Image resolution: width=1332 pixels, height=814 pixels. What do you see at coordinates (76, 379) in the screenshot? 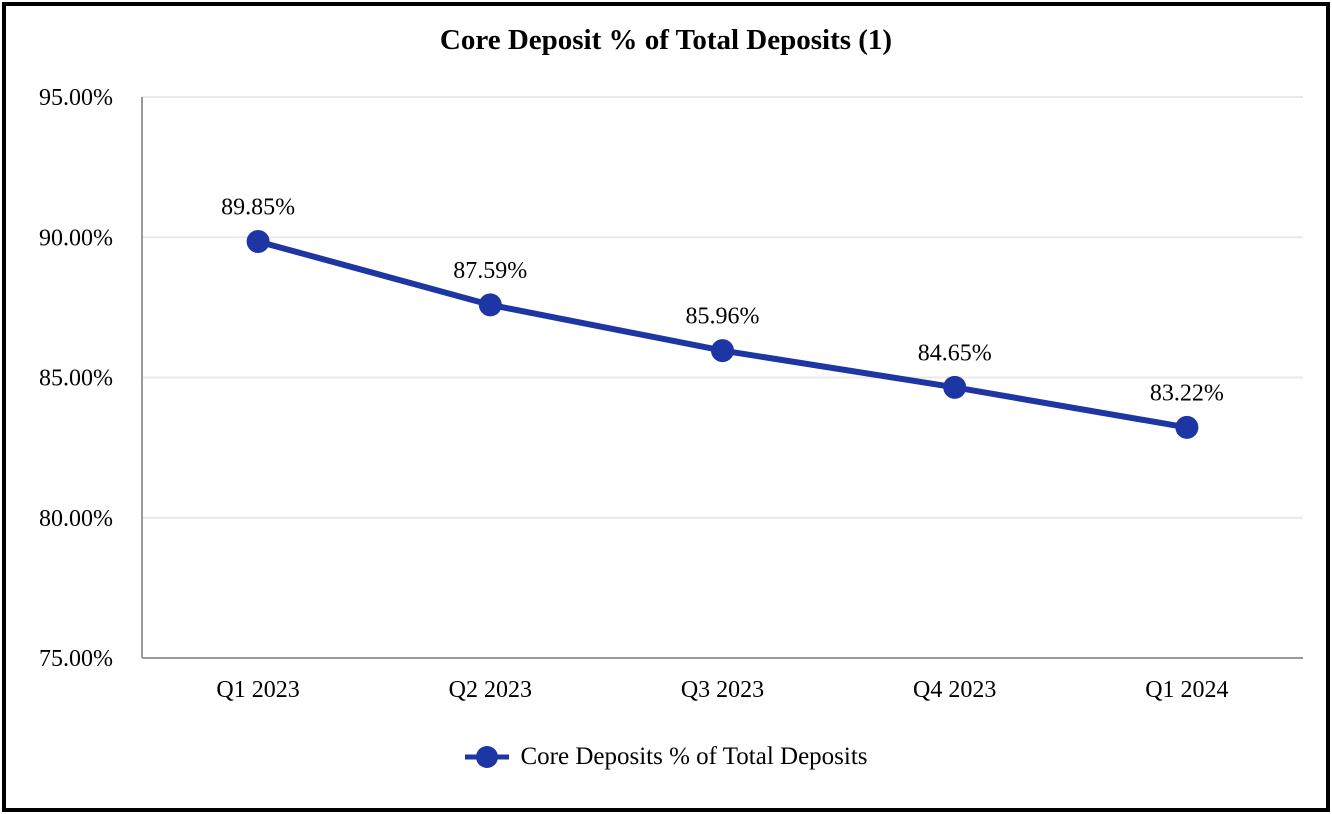
I see `y-axis-label: 85.00%` at bounding box center [76, 379].